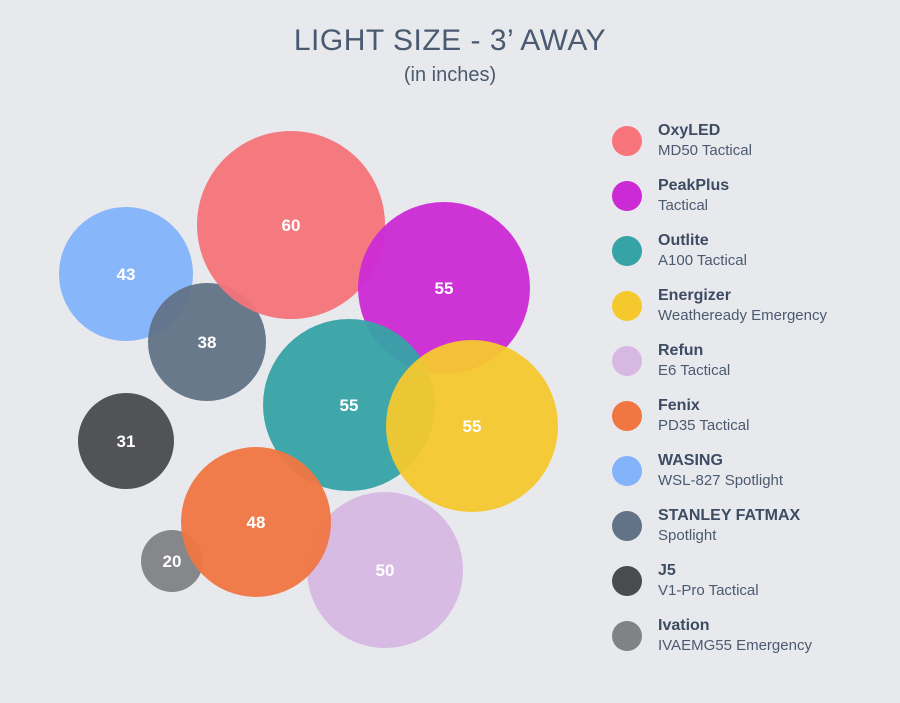  I want to click on legend-model: PD35 Tactical, so click(704, 425).